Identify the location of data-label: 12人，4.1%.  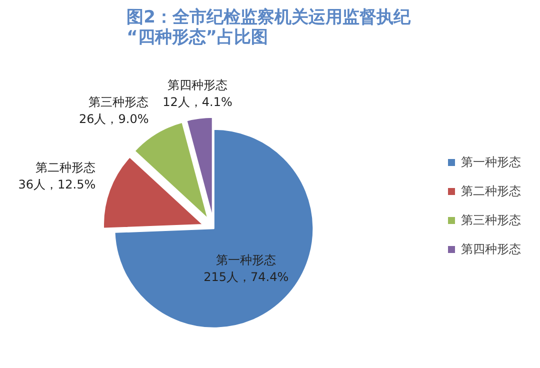
(197, 101).